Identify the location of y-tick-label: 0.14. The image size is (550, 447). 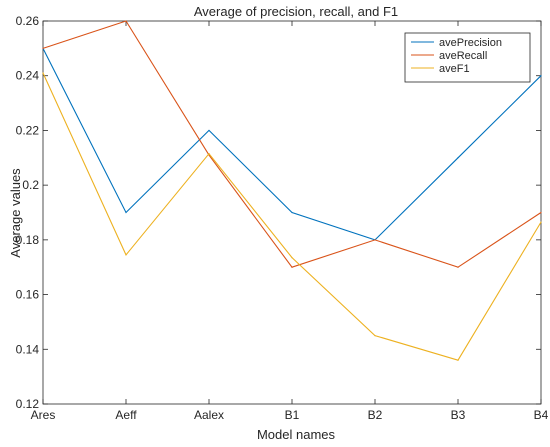
(28, 349).